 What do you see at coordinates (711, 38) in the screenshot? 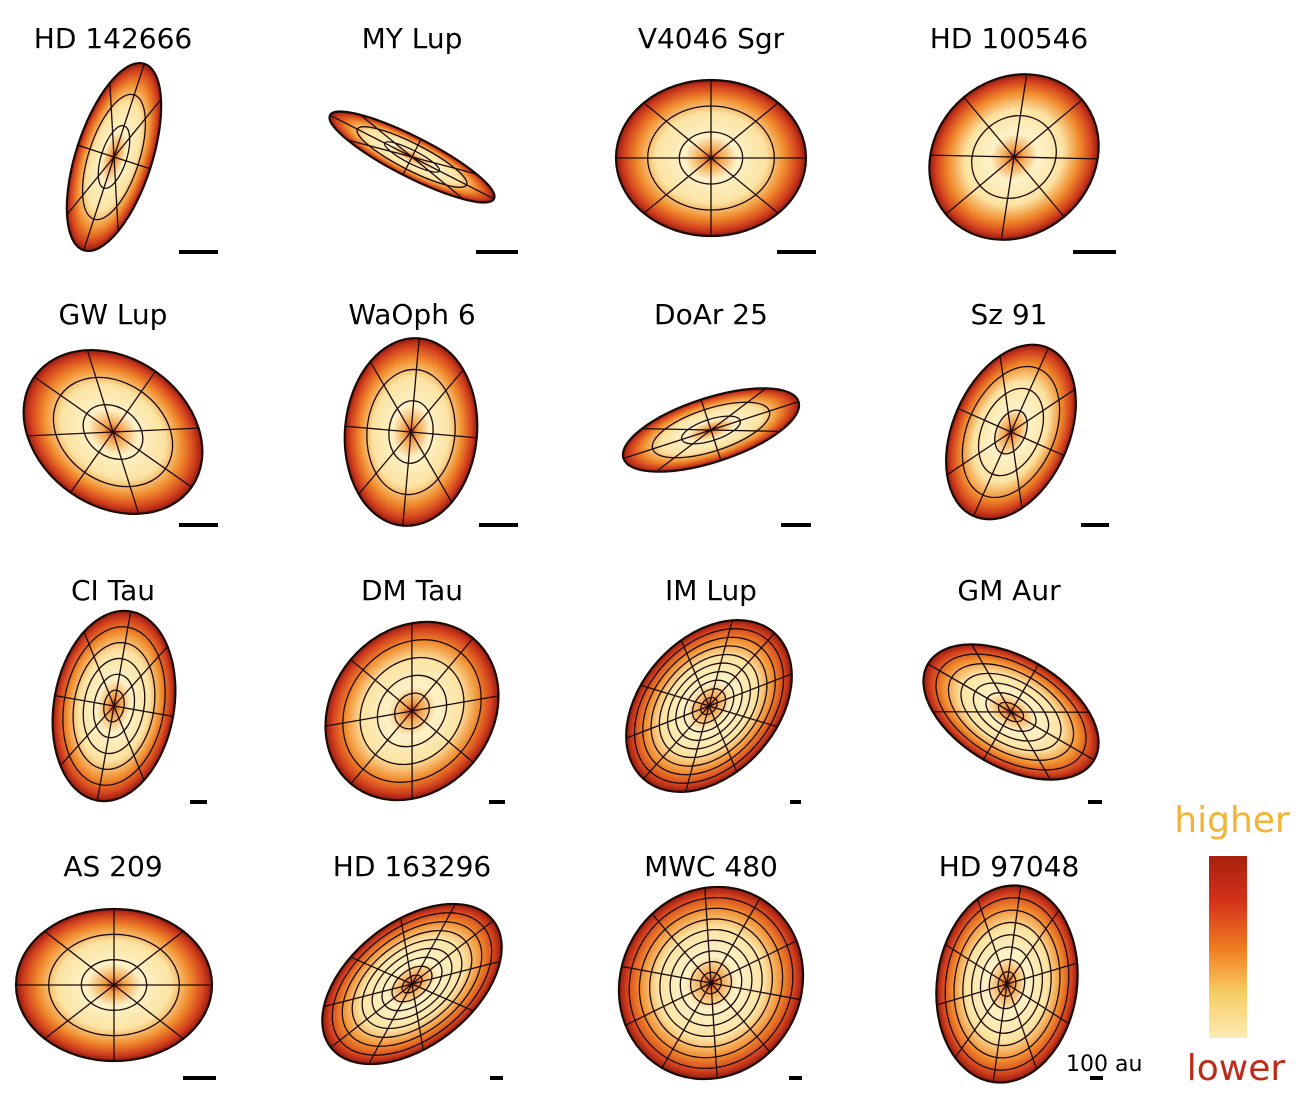
I see `panel-title: V4046 Sgr` at bounding box center [711, 38].